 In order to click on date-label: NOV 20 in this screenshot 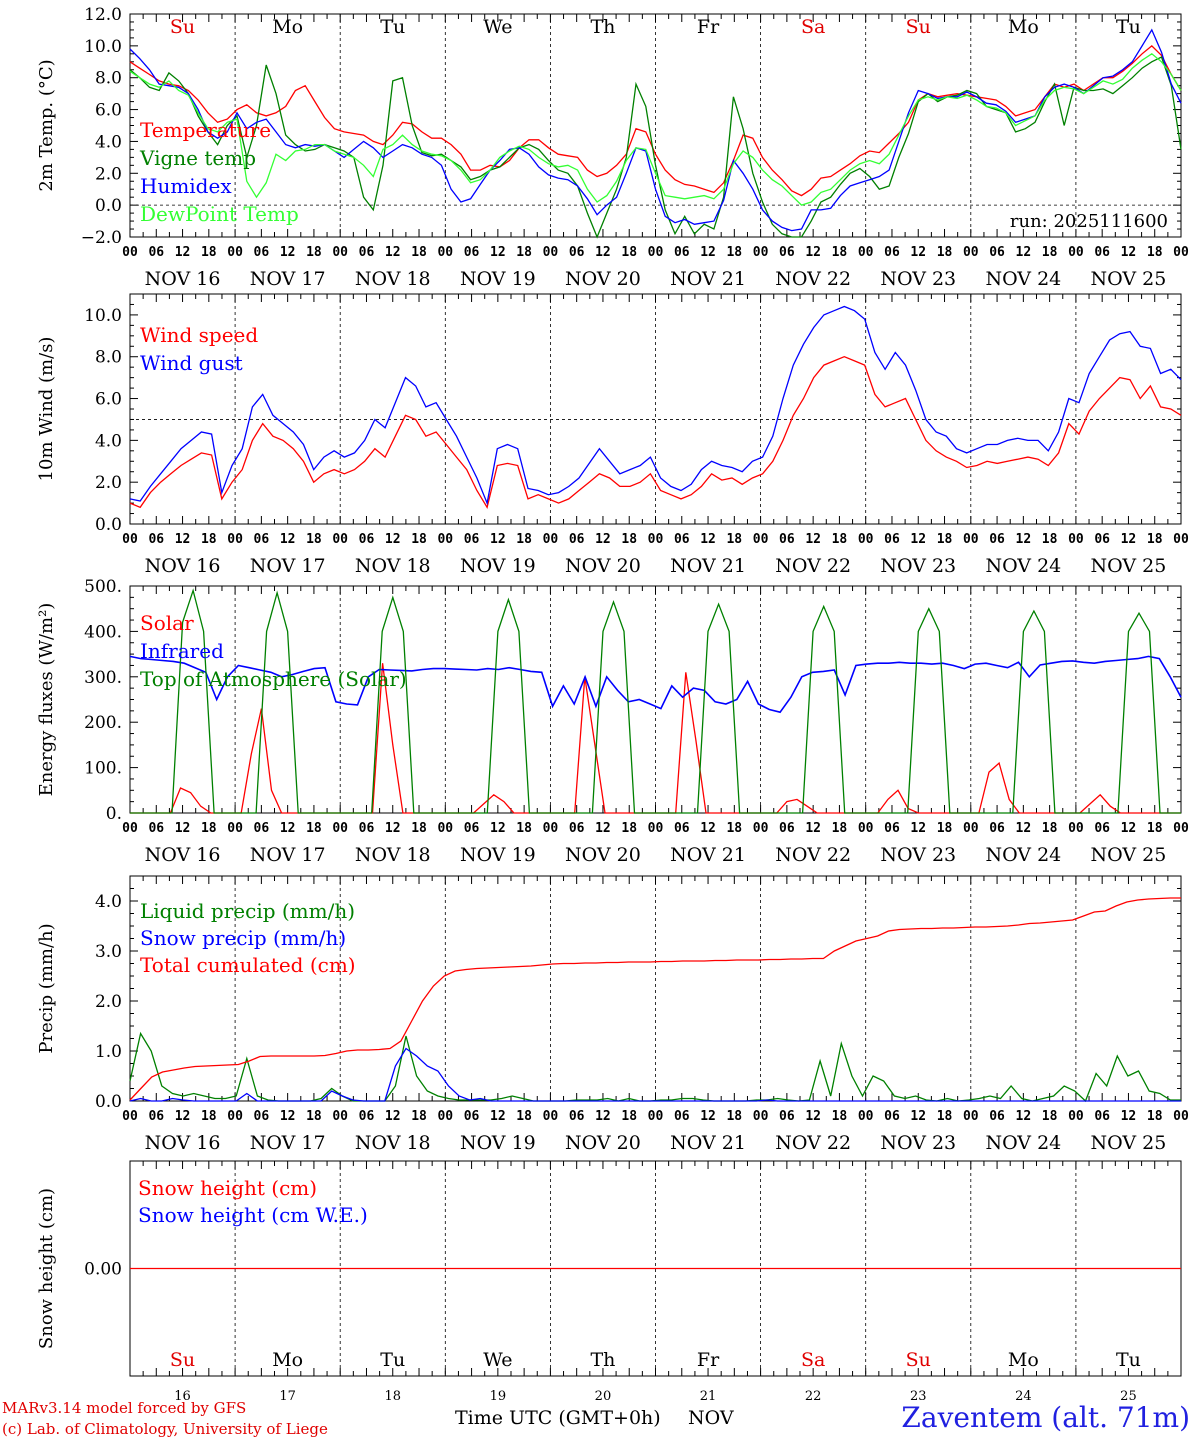, I will do `click(603, 855)`.